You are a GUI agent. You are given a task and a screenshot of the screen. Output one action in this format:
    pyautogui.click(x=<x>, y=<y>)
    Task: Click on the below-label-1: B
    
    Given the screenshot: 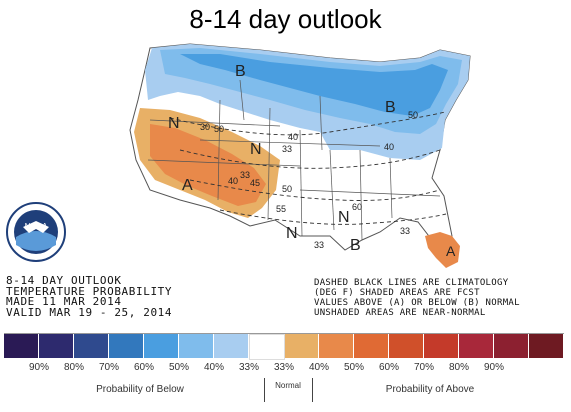 What is the action you would take?
    pyautogui.click(x=240, y=71)
    